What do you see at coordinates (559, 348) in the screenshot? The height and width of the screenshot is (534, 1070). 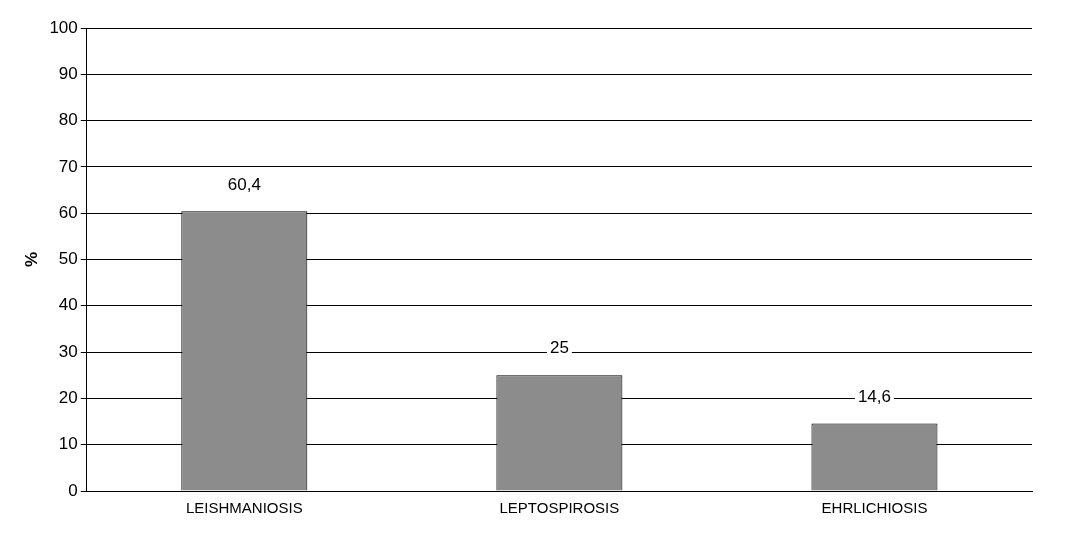 I see `data-label: 25` at bounding box center [559, 348].